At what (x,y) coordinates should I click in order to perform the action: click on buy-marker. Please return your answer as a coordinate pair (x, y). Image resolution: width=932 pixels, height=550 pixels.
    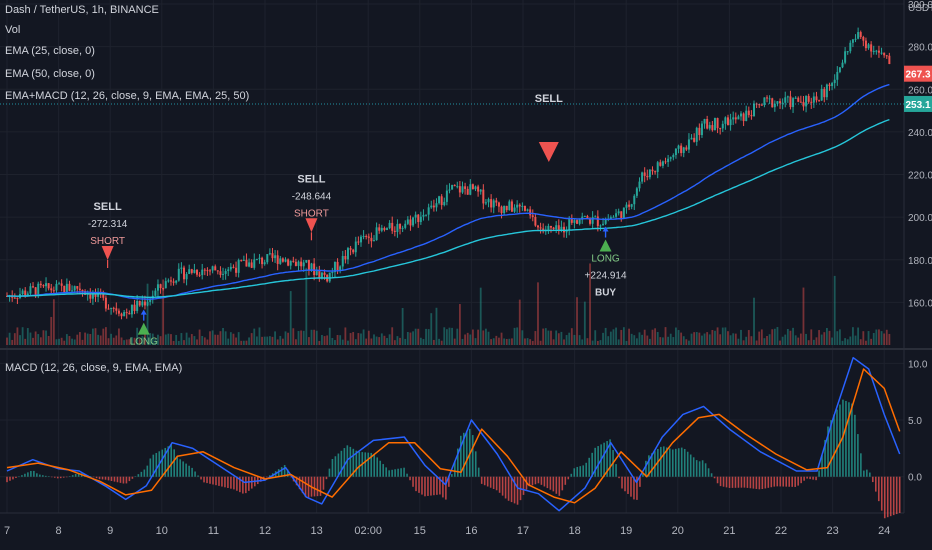
    Looking at the image, I should click on (605, 245).